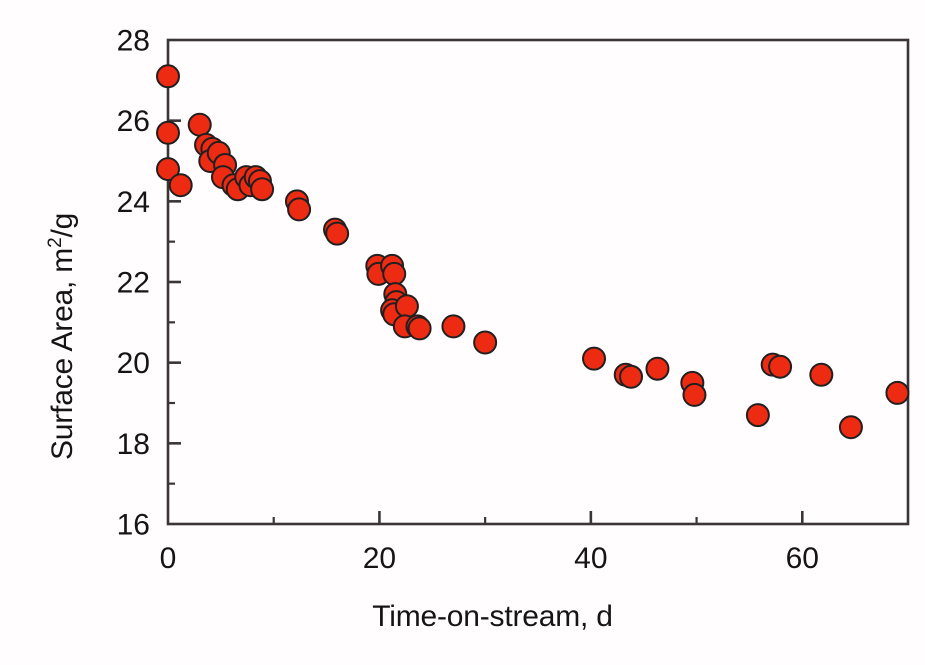 The height and width of the screenshot is (665, 925). I want to click on y-tick-label: 16, so click(133, 525).